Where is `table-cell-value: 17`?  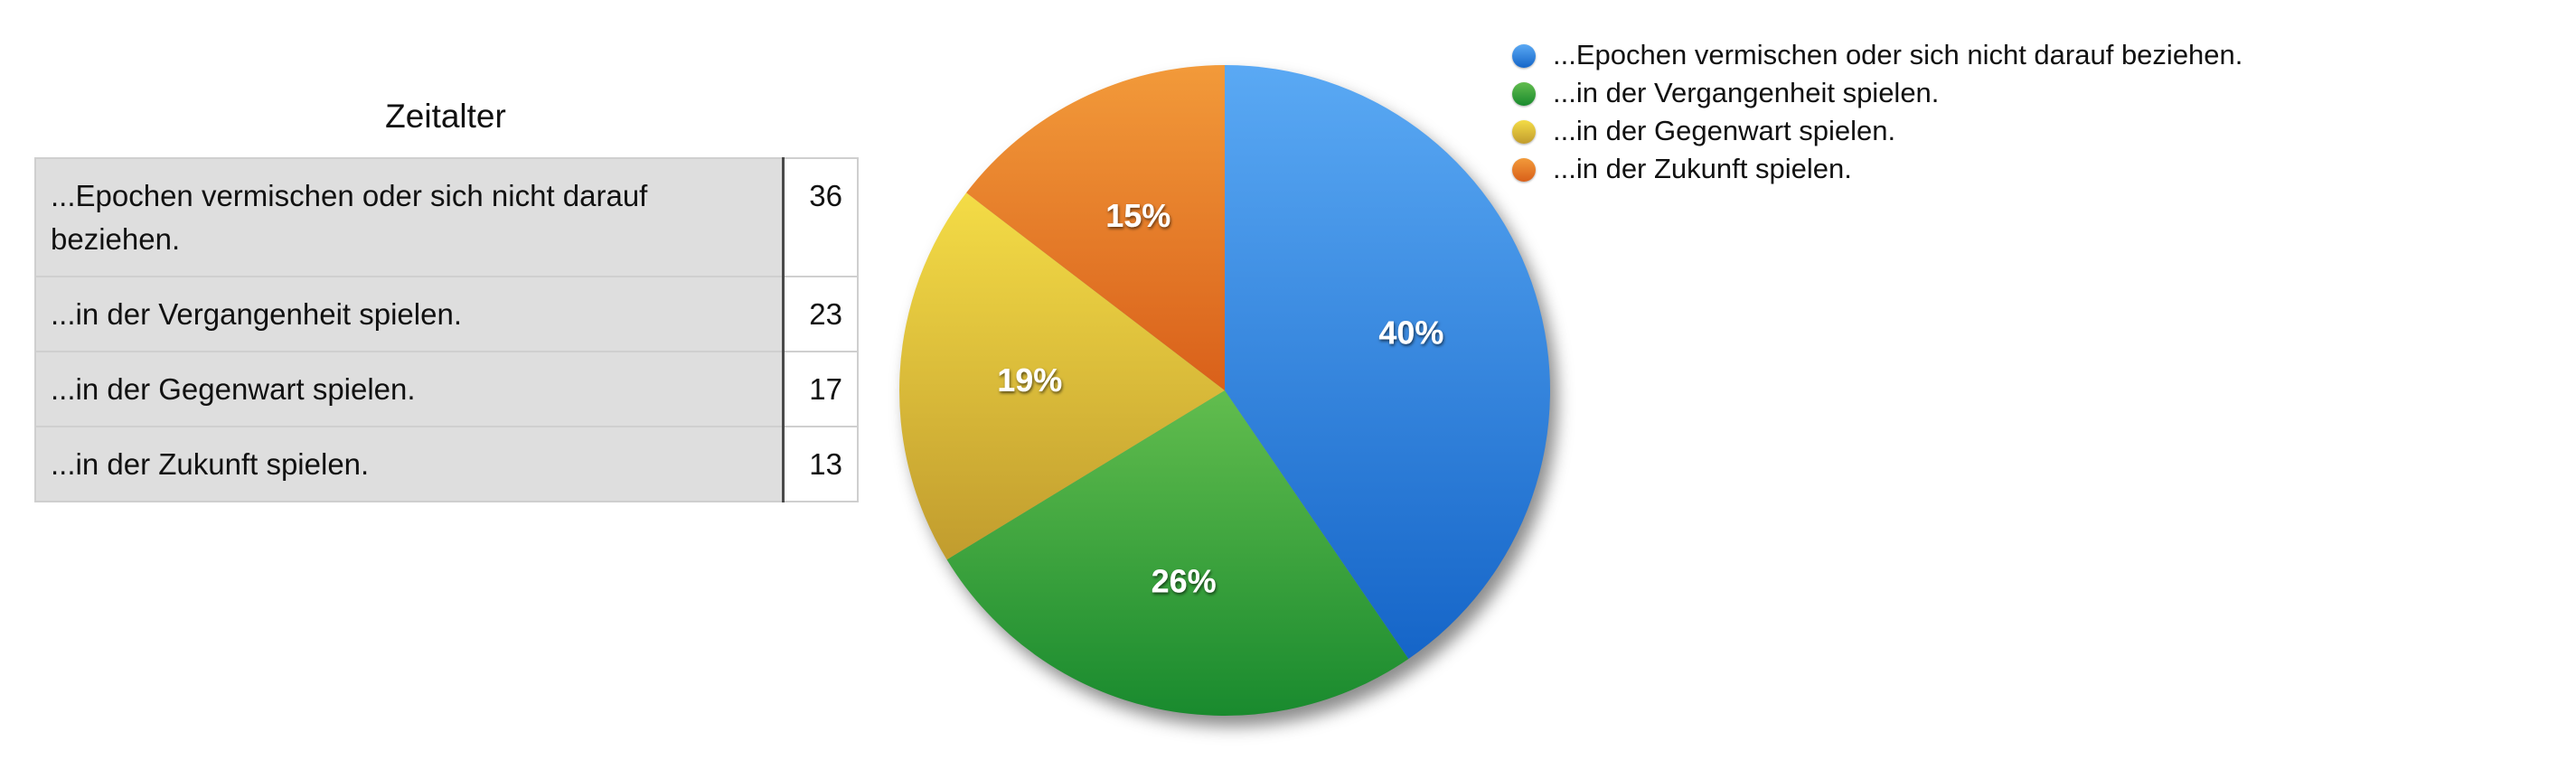
table-cell-value: 17 is located at coordinates (821, 389).